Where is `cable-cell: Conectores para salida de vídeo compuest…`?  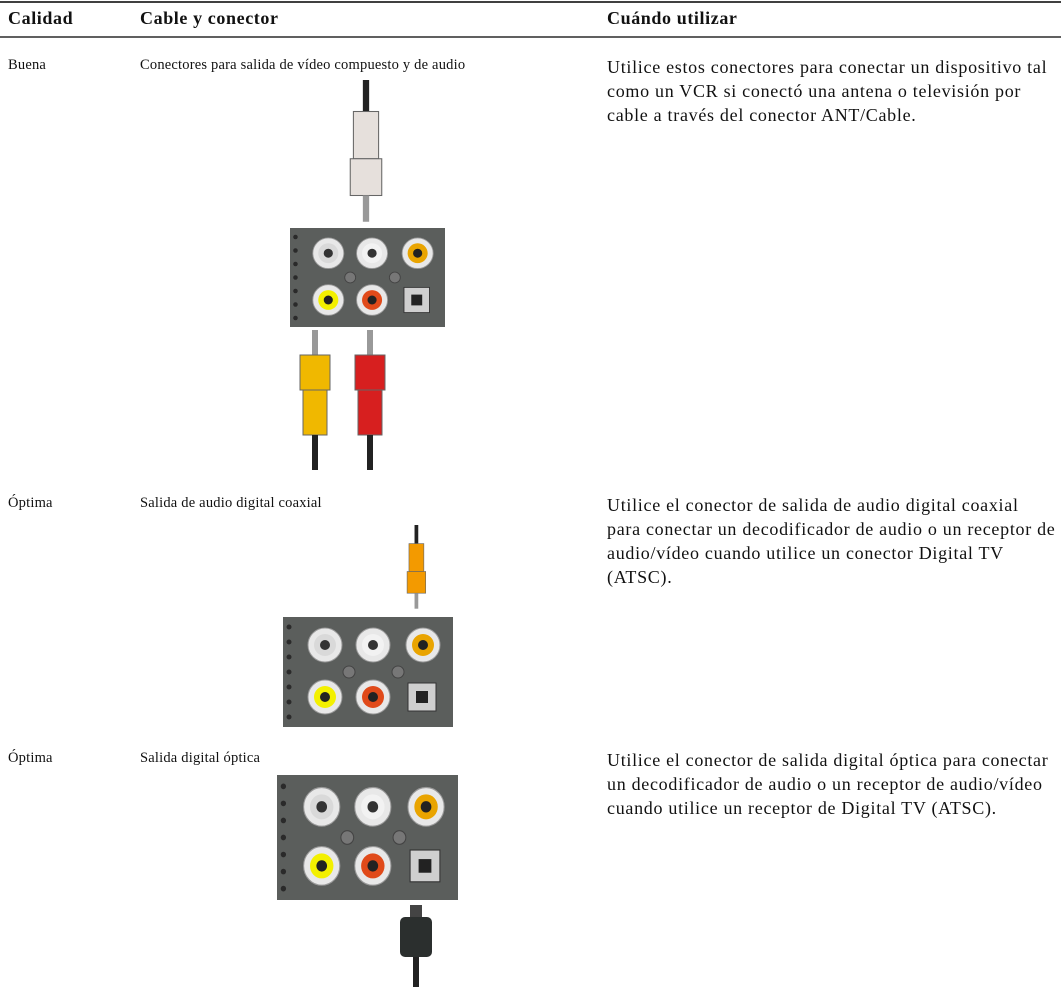 cable-cell: Conectores para salida de vídeo compuest… is located at coordinates (303, 65).